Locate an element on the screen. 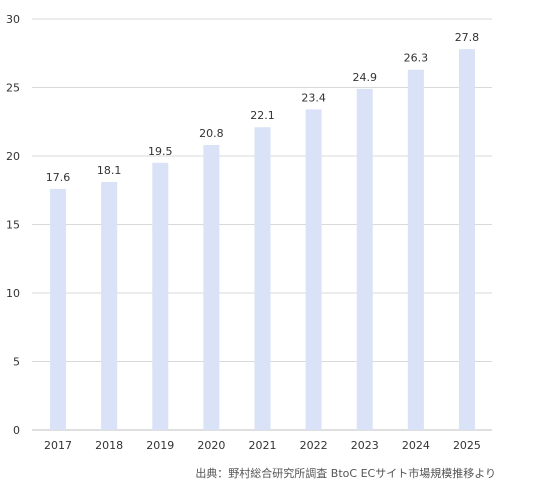 The height and width of the screenshot is (490, 544). bar-2017 is located at coordinates (58, 309).